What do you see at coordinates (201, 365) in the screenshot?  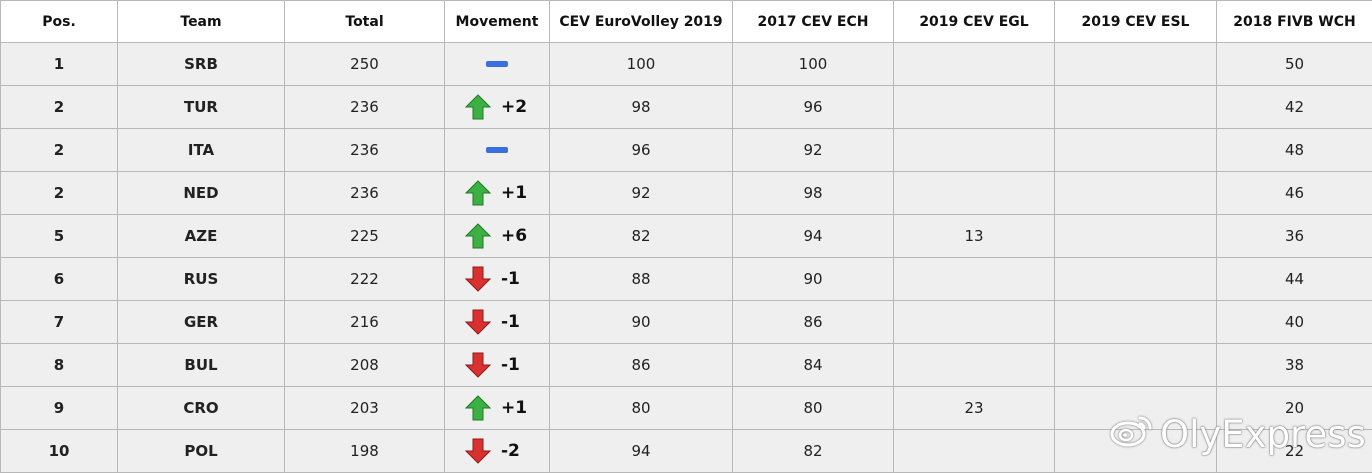 I see `cell-team: BUL` at bounding box center [201, 365].